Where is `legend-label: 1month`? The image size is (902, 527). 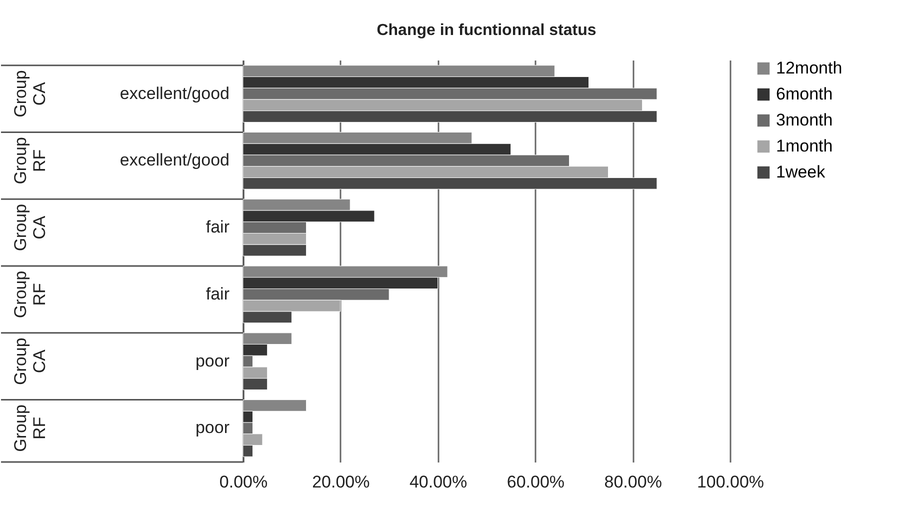 legend-label: 1month is located at coordinates (804, 146).